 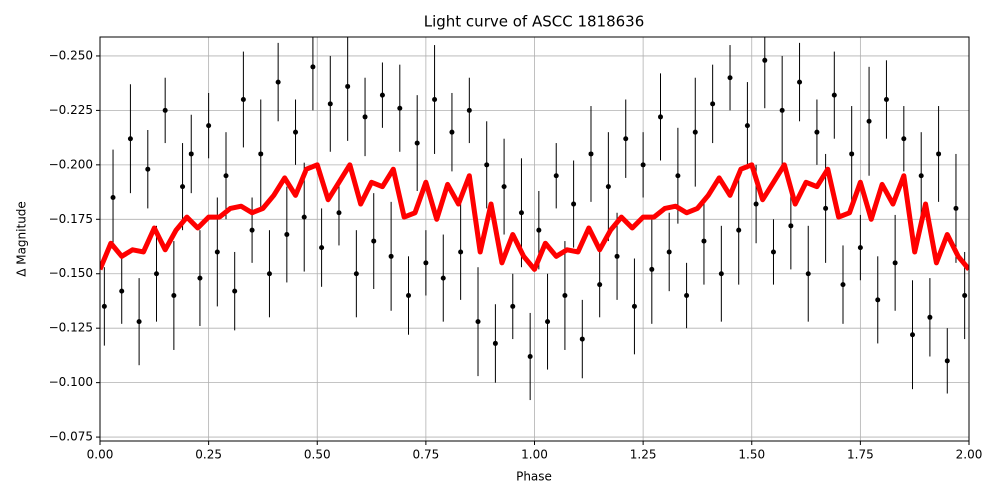 I want to click on y-tick-label: −0.100, so click(x=71, y=382).